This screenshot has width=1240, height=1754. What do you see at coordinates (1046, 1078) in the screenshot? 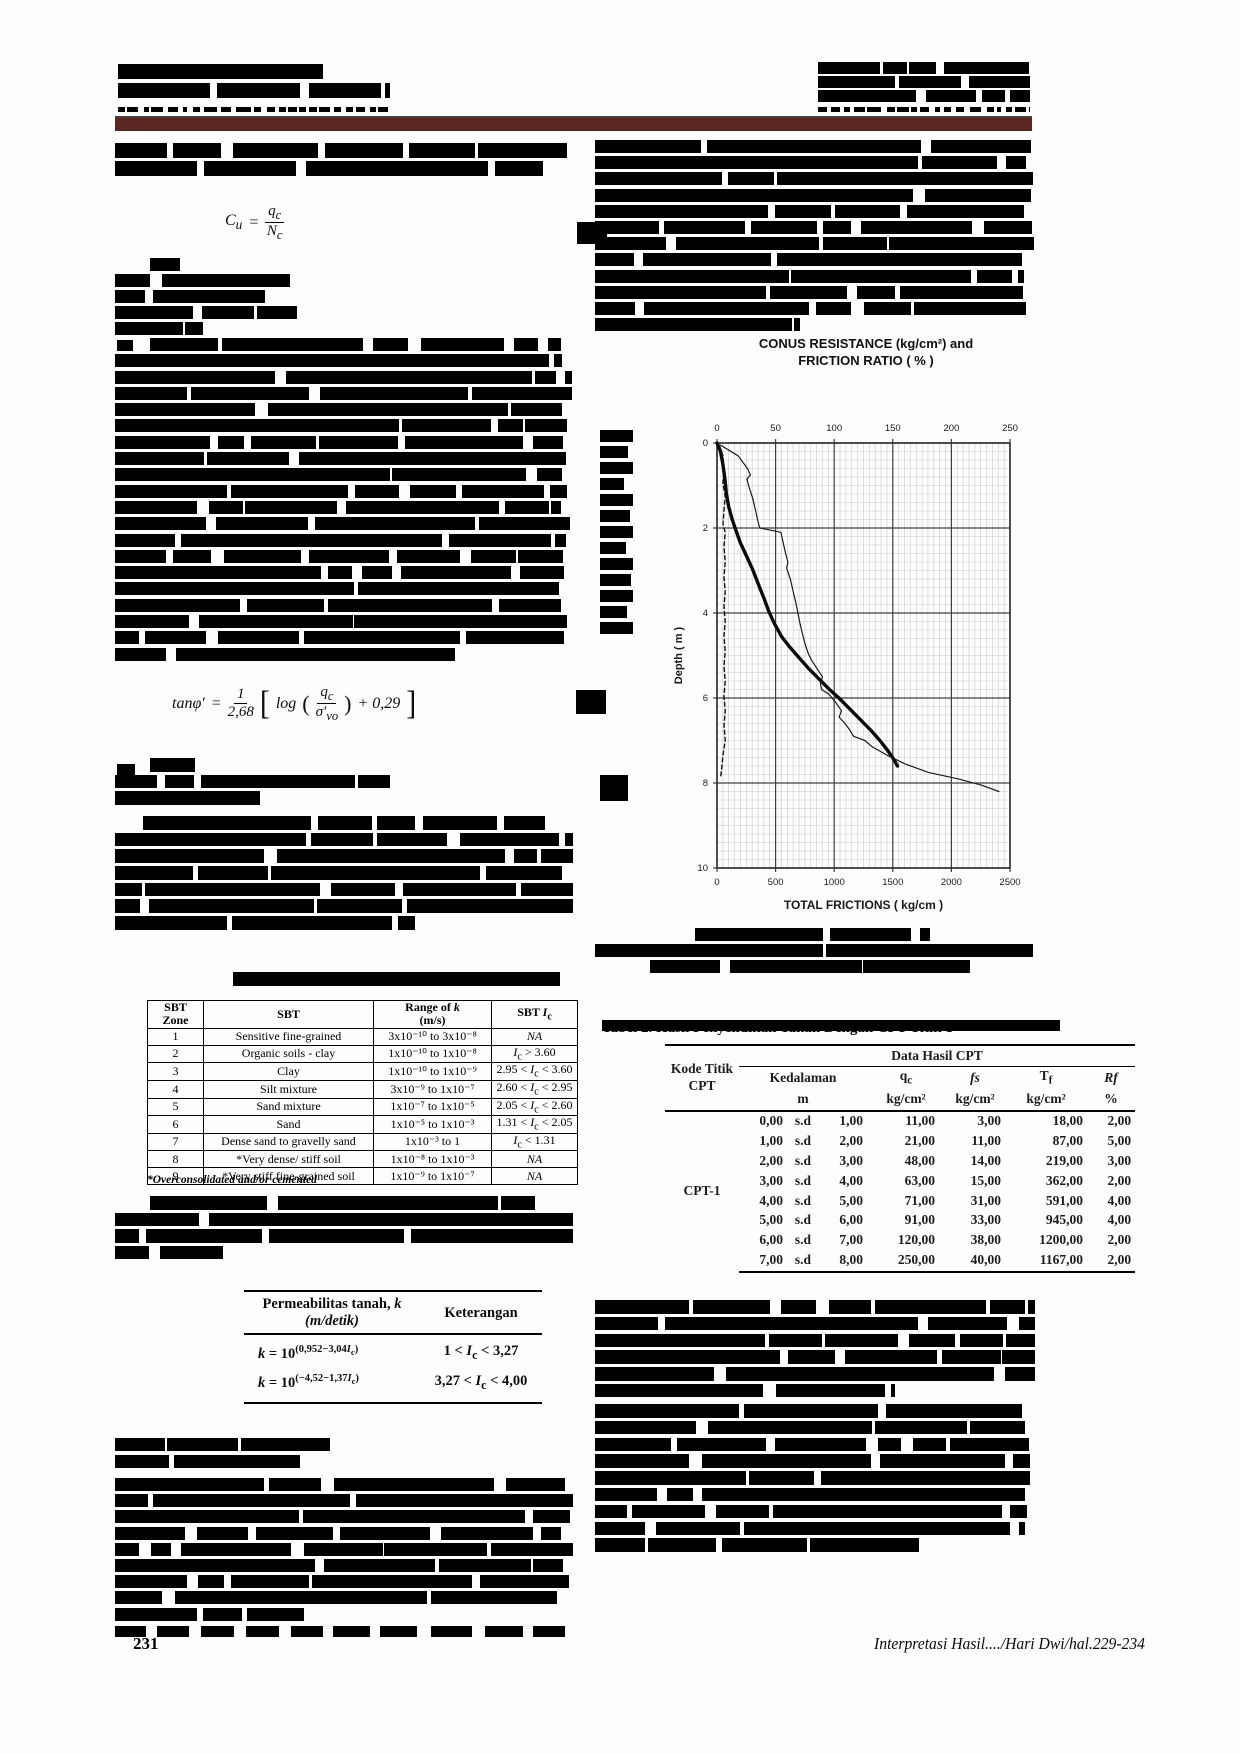
I see `cpt-col-tf: Tf` at bounding box center [1046, 1078].